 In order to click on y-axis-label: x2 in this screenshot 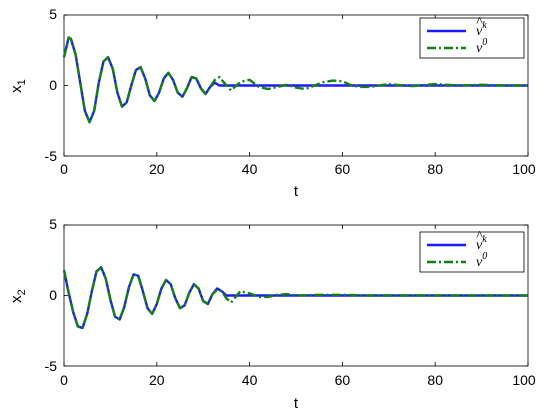, I will do `click(18, 296)`.